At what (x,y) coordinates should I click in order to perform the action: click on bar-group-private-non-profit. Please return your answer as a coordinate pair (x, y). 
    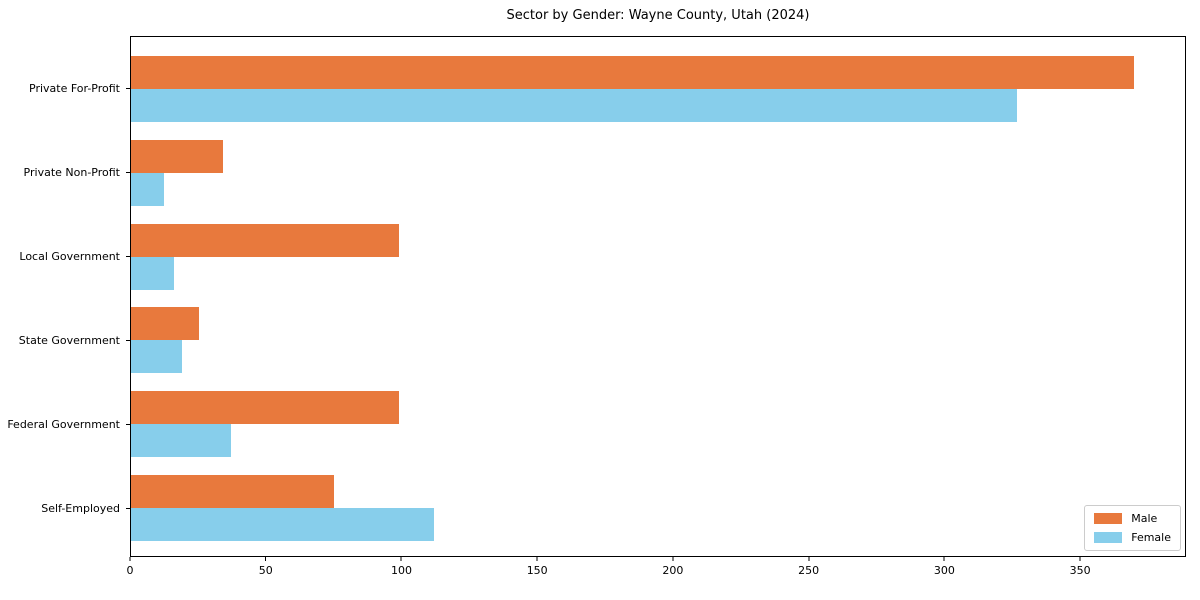
    Looking at the image, I should click on (658, 173).